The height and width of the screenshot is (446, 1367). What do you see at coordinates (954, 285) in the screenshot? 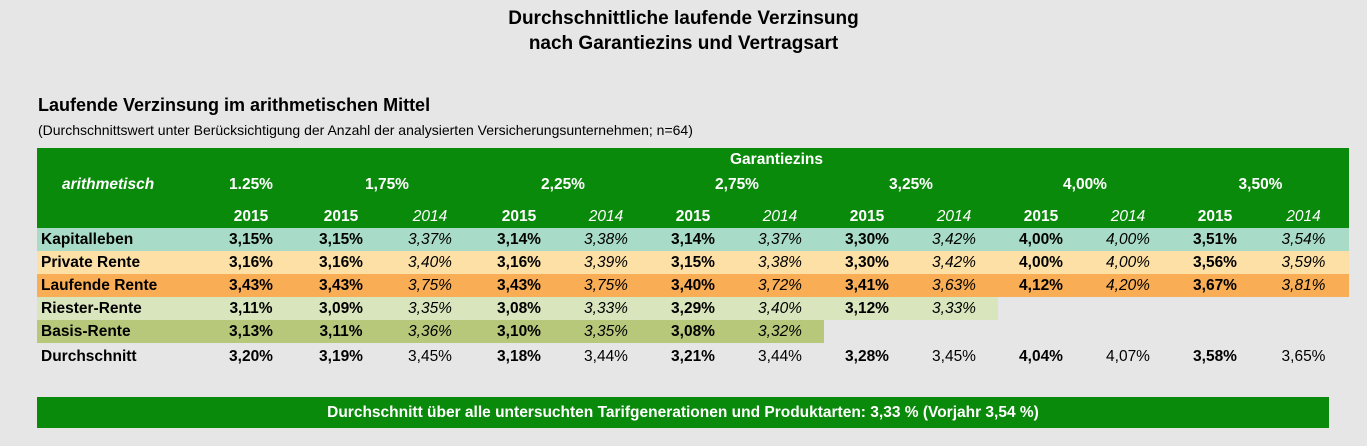
I see `table-cell: 3,63%` at bounding box center [954, 285].